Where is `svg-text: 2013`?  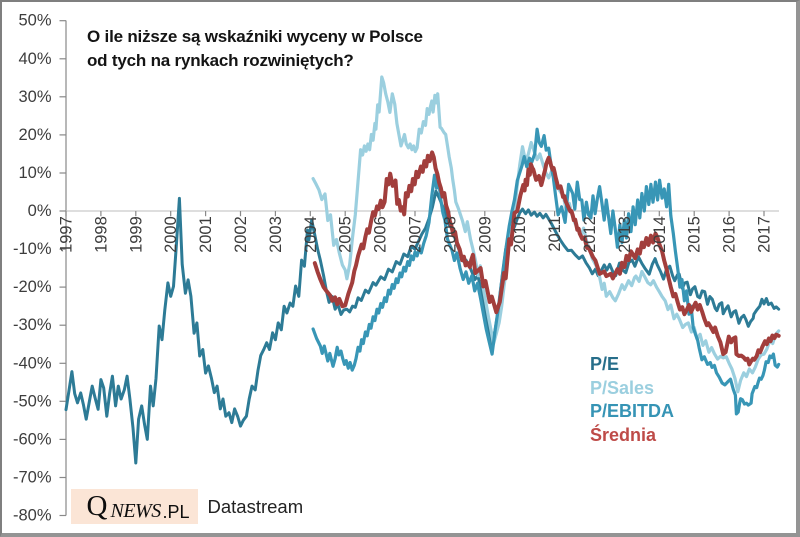
svg-text: 2013 is located at coordinates (625, 234).